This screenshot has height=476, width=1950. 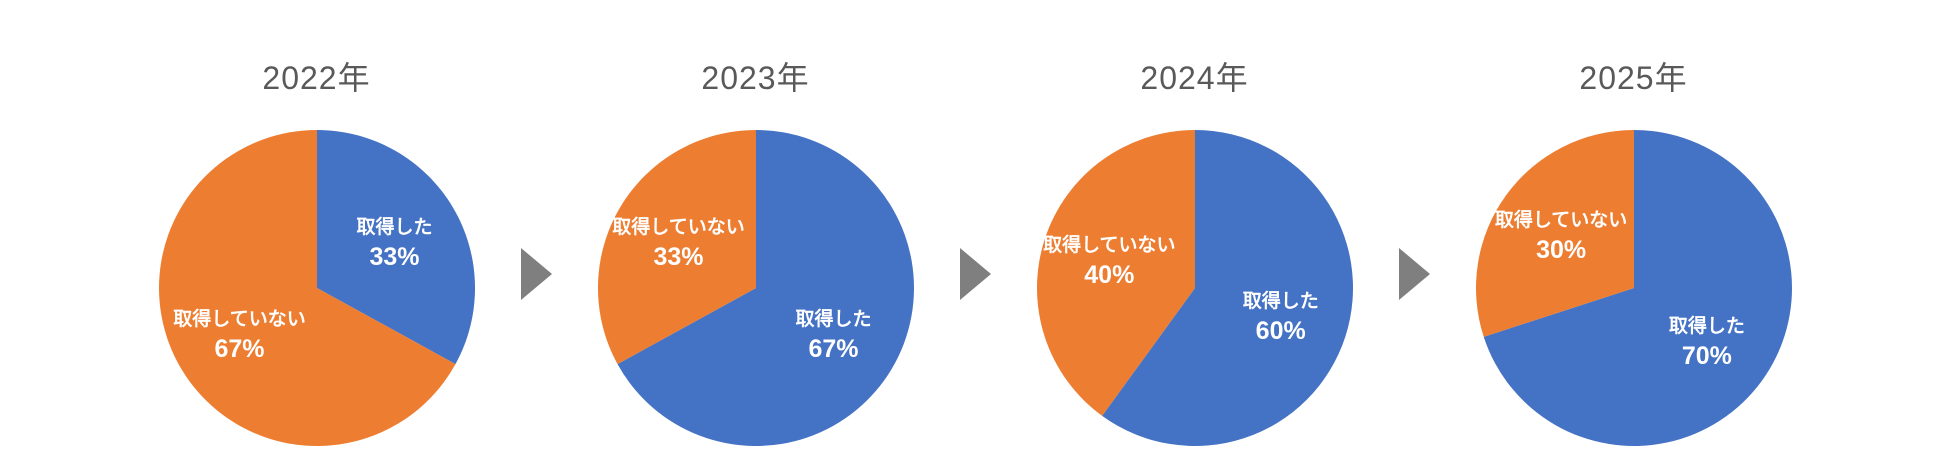 I want to click on chart-group-2024: 2024年 取得した 60% 取得していない 40%, so click(x=1195, y=252).